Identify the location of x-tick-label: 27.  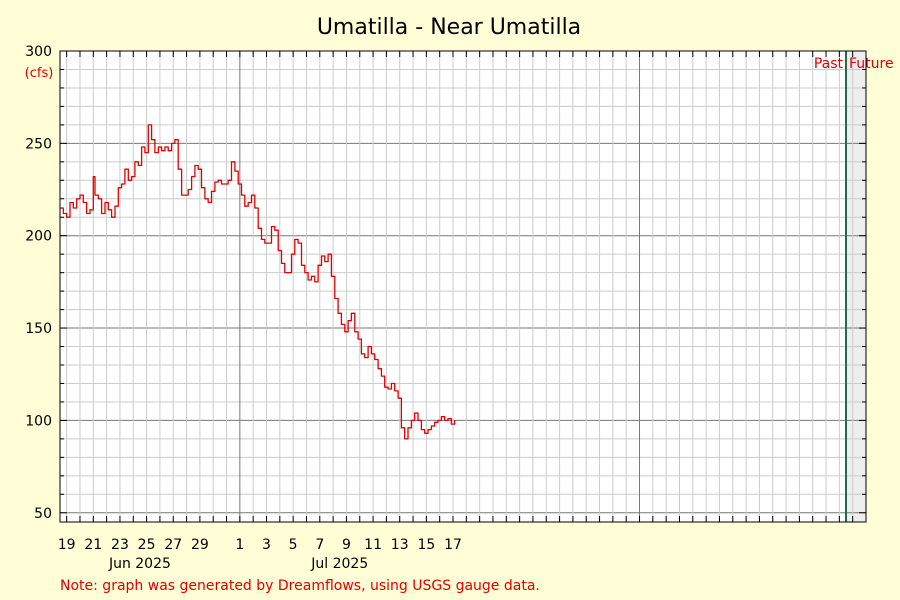
(173, 545).